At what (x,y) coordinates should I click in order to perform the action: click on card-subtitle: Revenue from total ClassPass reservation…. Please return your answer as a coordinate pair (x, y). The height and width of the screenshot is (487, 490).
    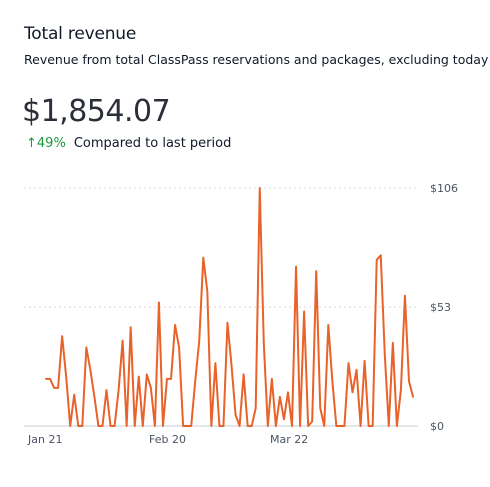
    Looking at the image, I should click on (256, 59).